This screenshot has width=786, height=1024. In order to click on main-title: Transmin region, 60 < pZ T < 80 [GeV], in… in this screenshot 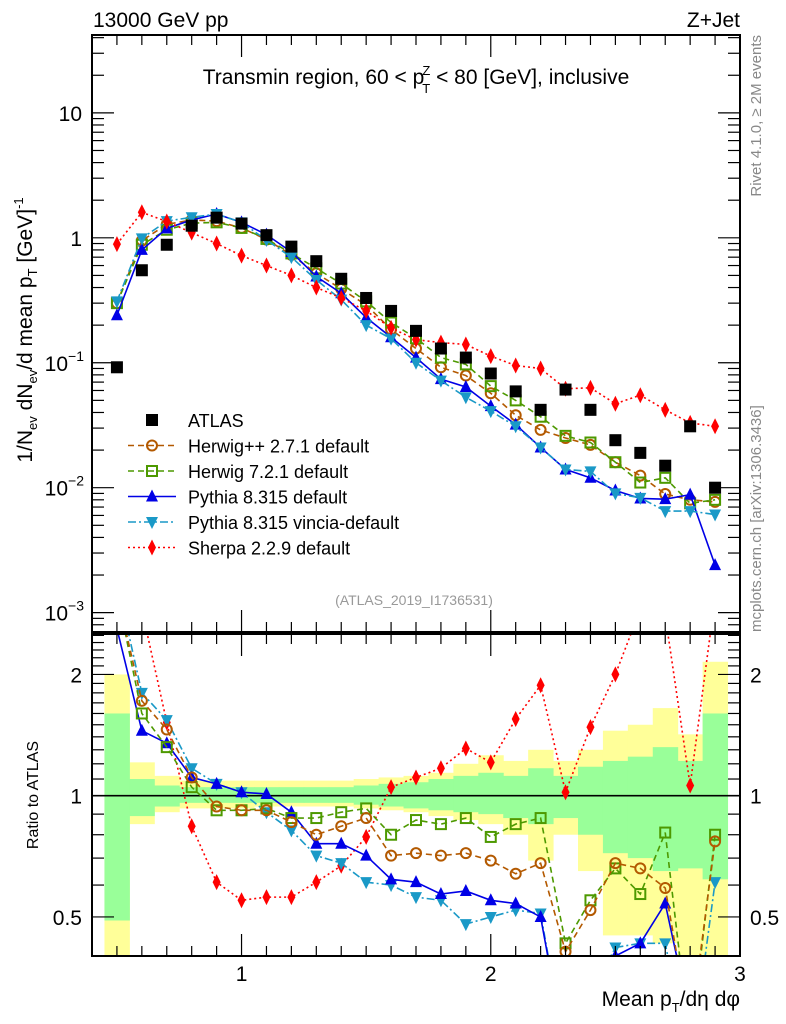, I will do `click(416, 79)`.